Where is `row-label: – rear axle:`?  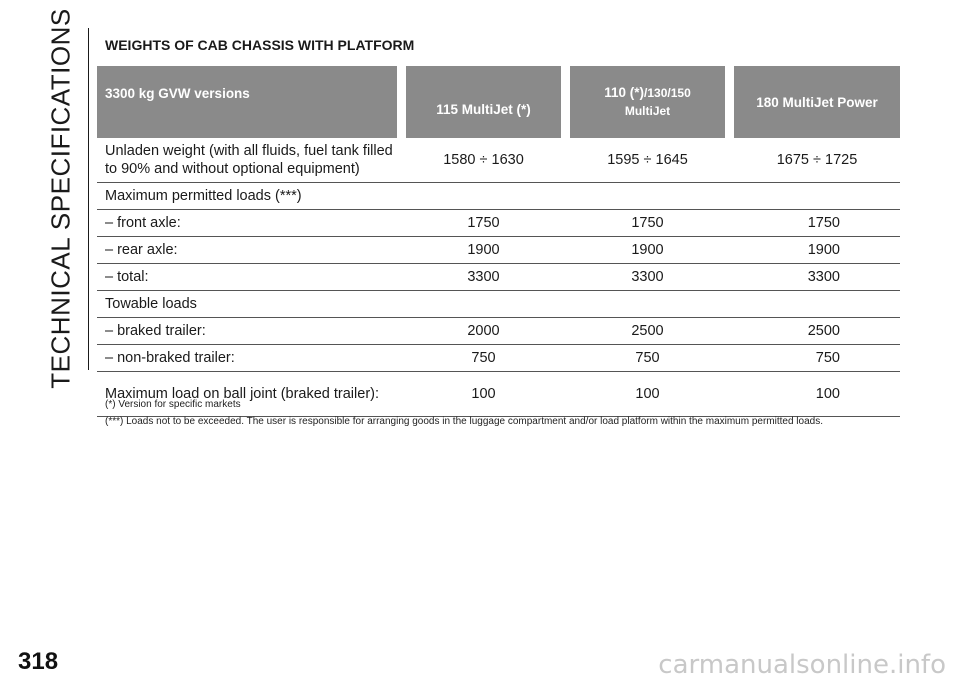
row-label: – rear axle: is located at coordinates (247, 250).